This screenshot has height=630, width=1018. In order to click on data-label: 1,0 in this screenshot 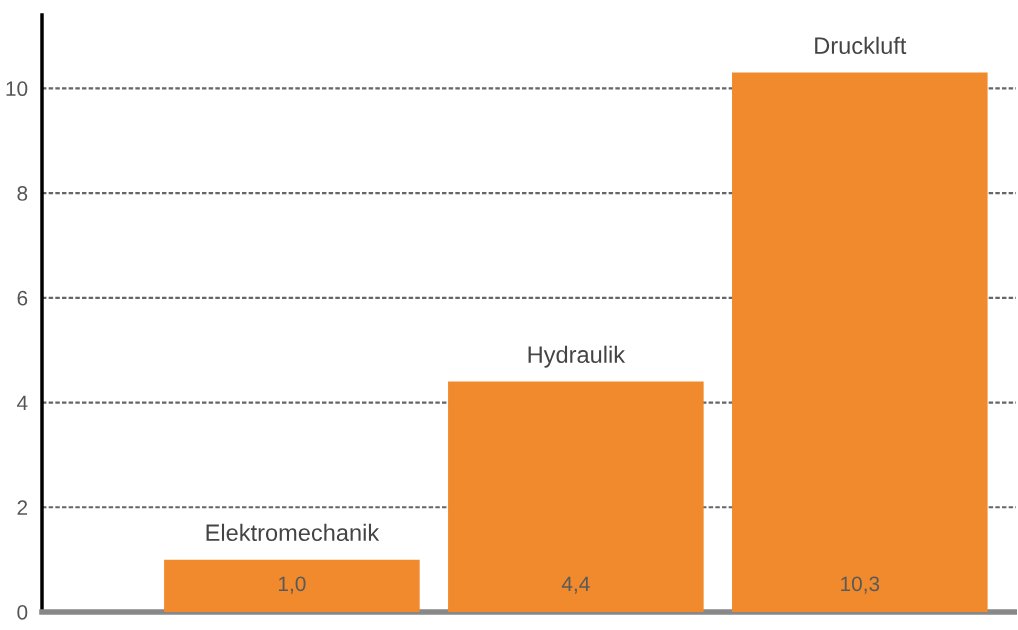, I will do `click(292, 585)`.